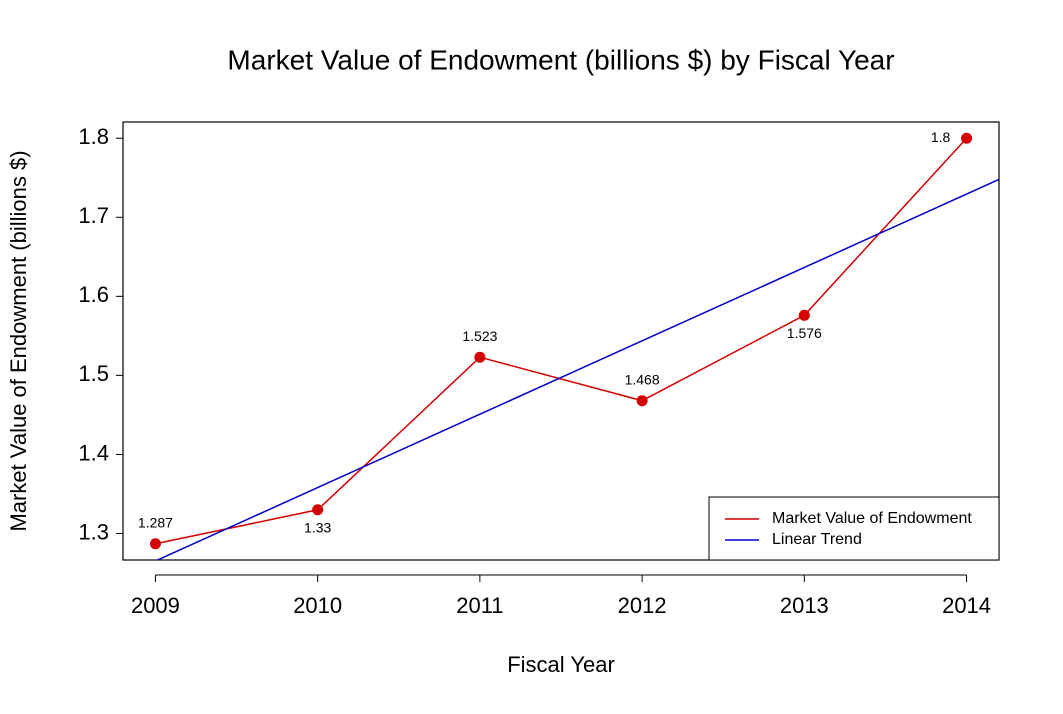 The width and height of the screenshot is (1063, 714). I want to click on x-tick-label: 2011, so click(479, 605).